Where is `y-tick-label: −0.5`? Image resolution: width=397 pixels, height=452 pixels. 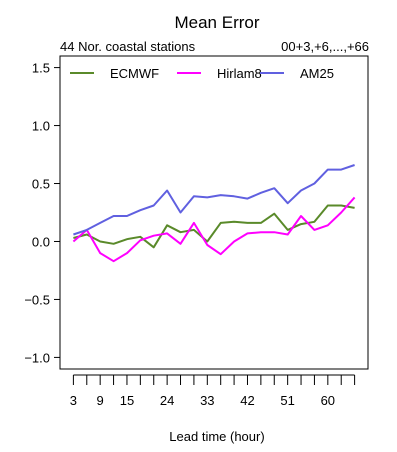 y-tick-label: −0.5 is located at coordinates (37, 299).